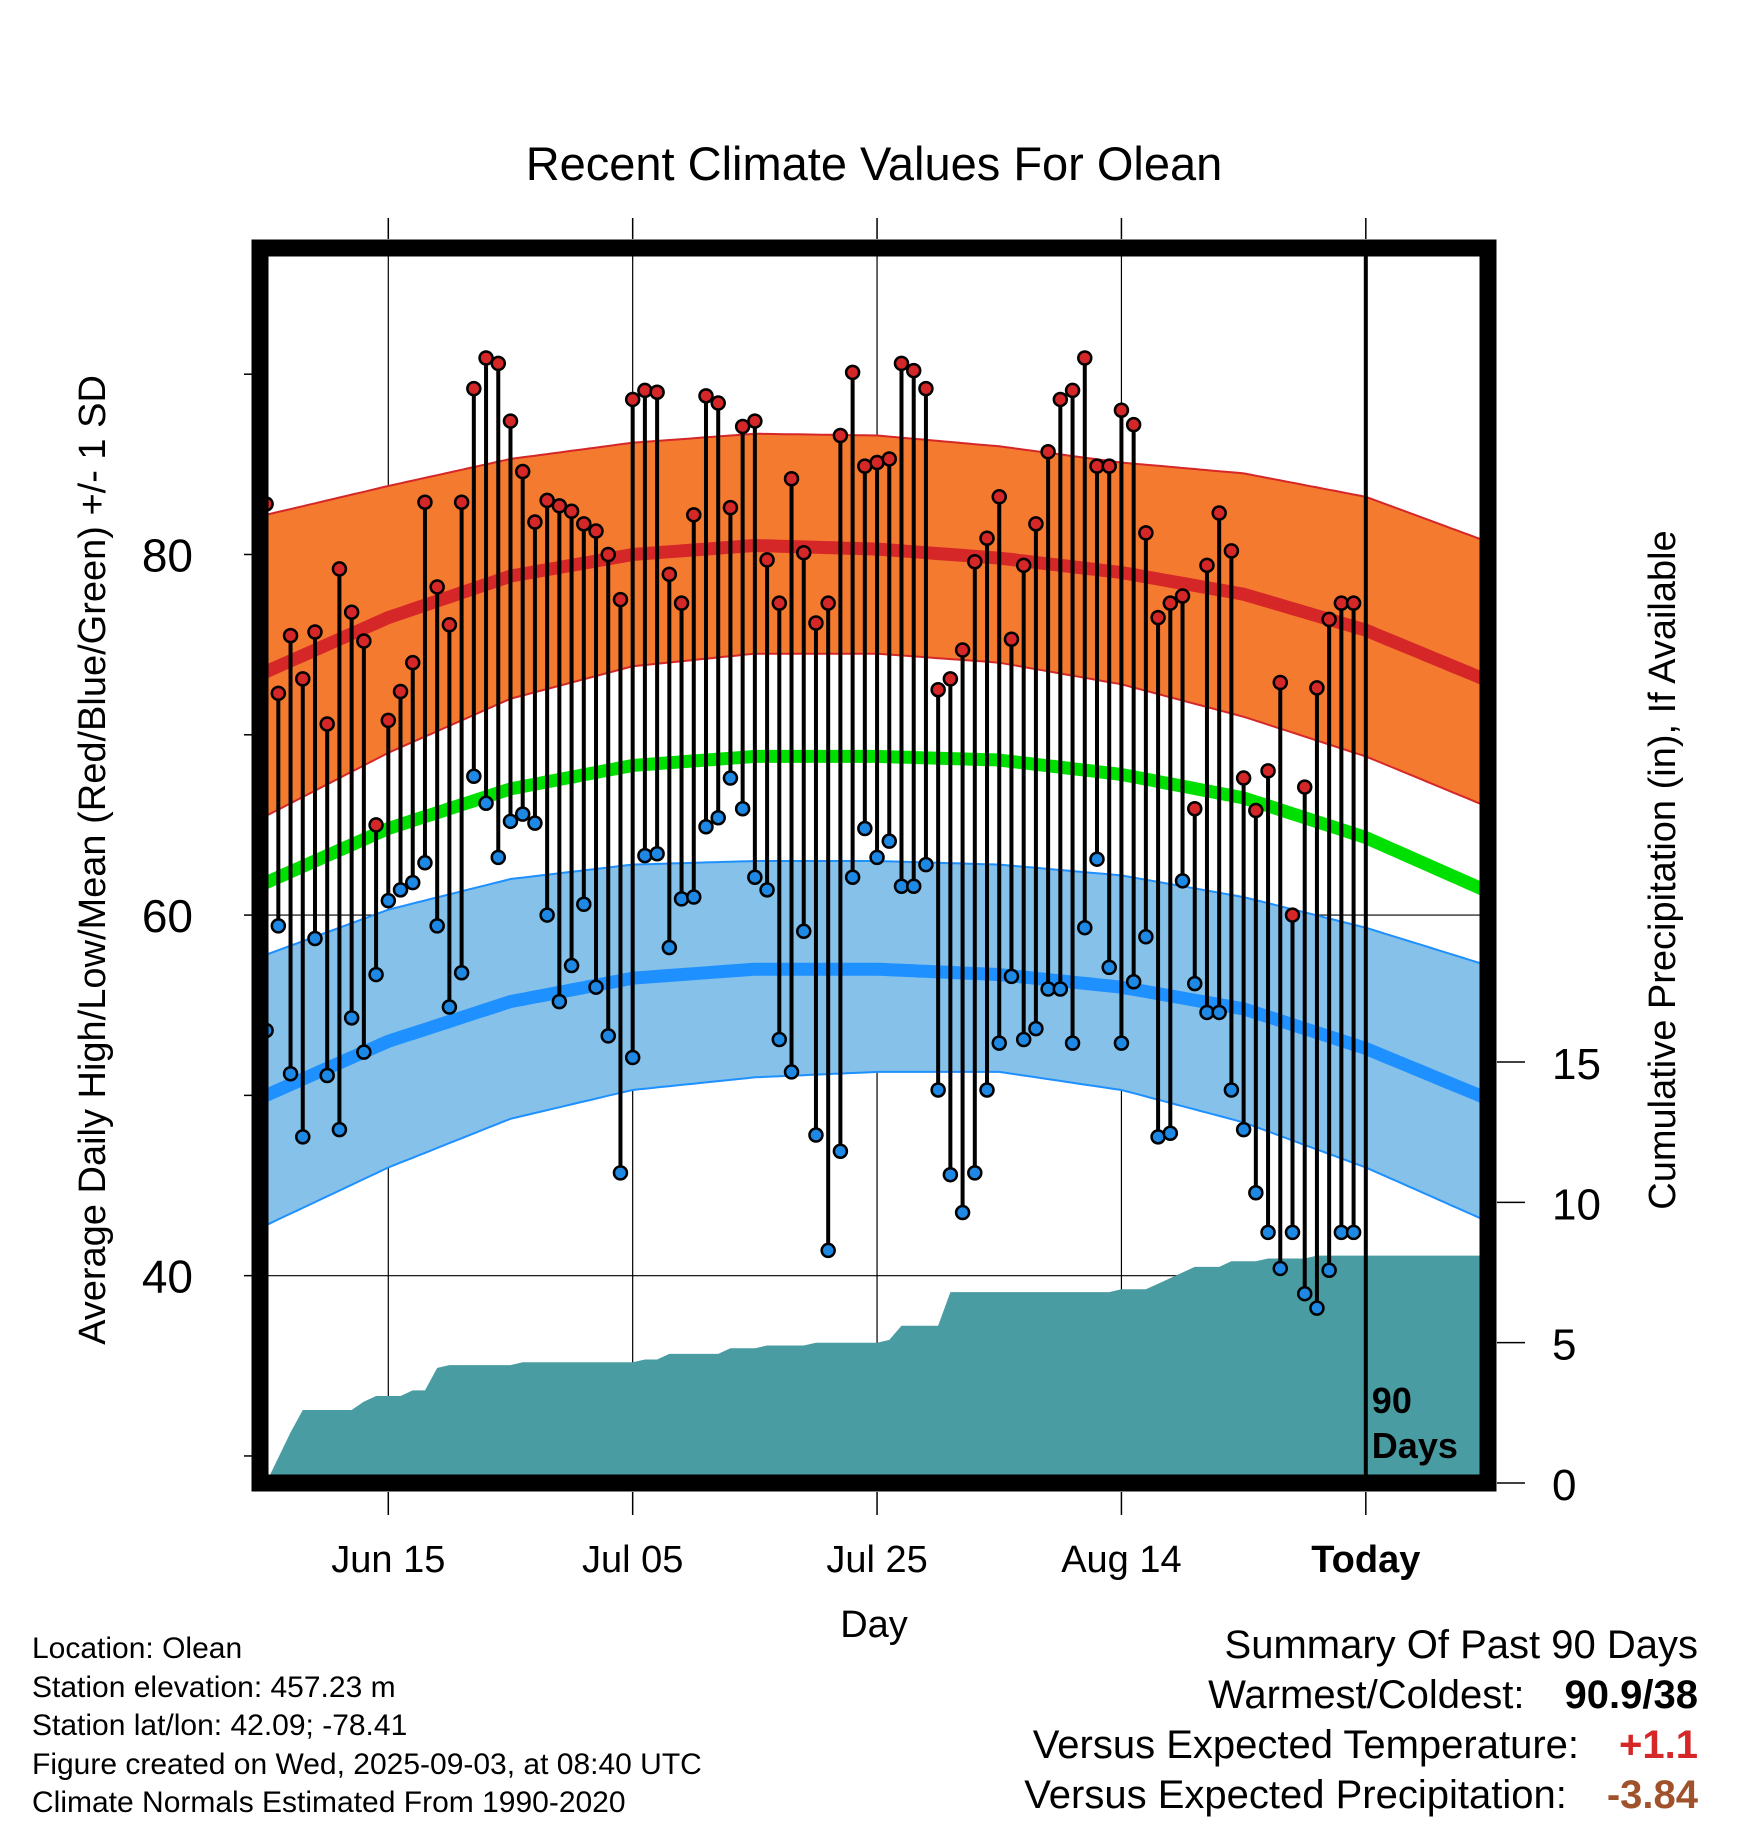  I want to click on y-left-tick-label: 80, so click(167, 555).